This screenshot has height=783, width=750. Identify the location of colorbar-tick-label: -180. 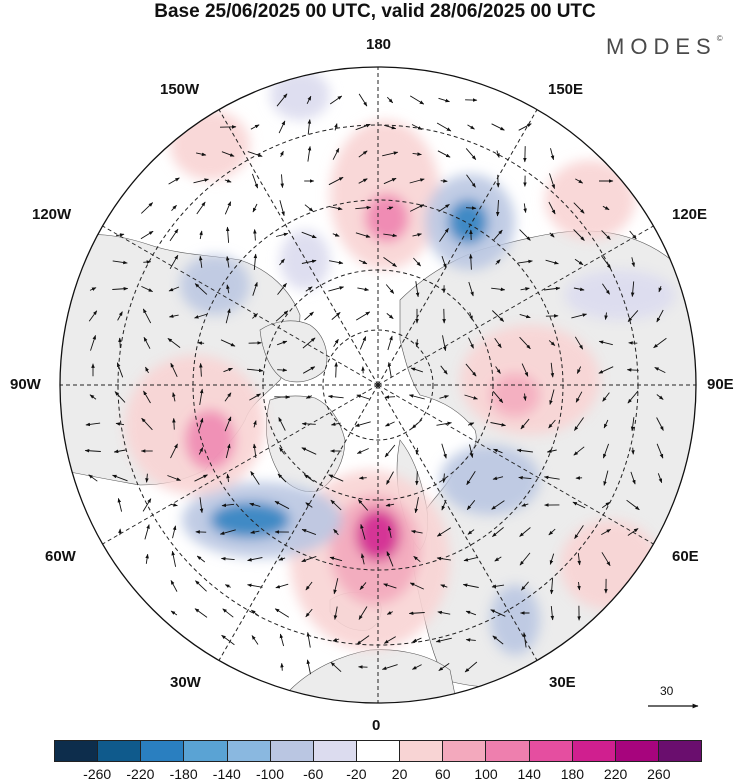
(183, 774).